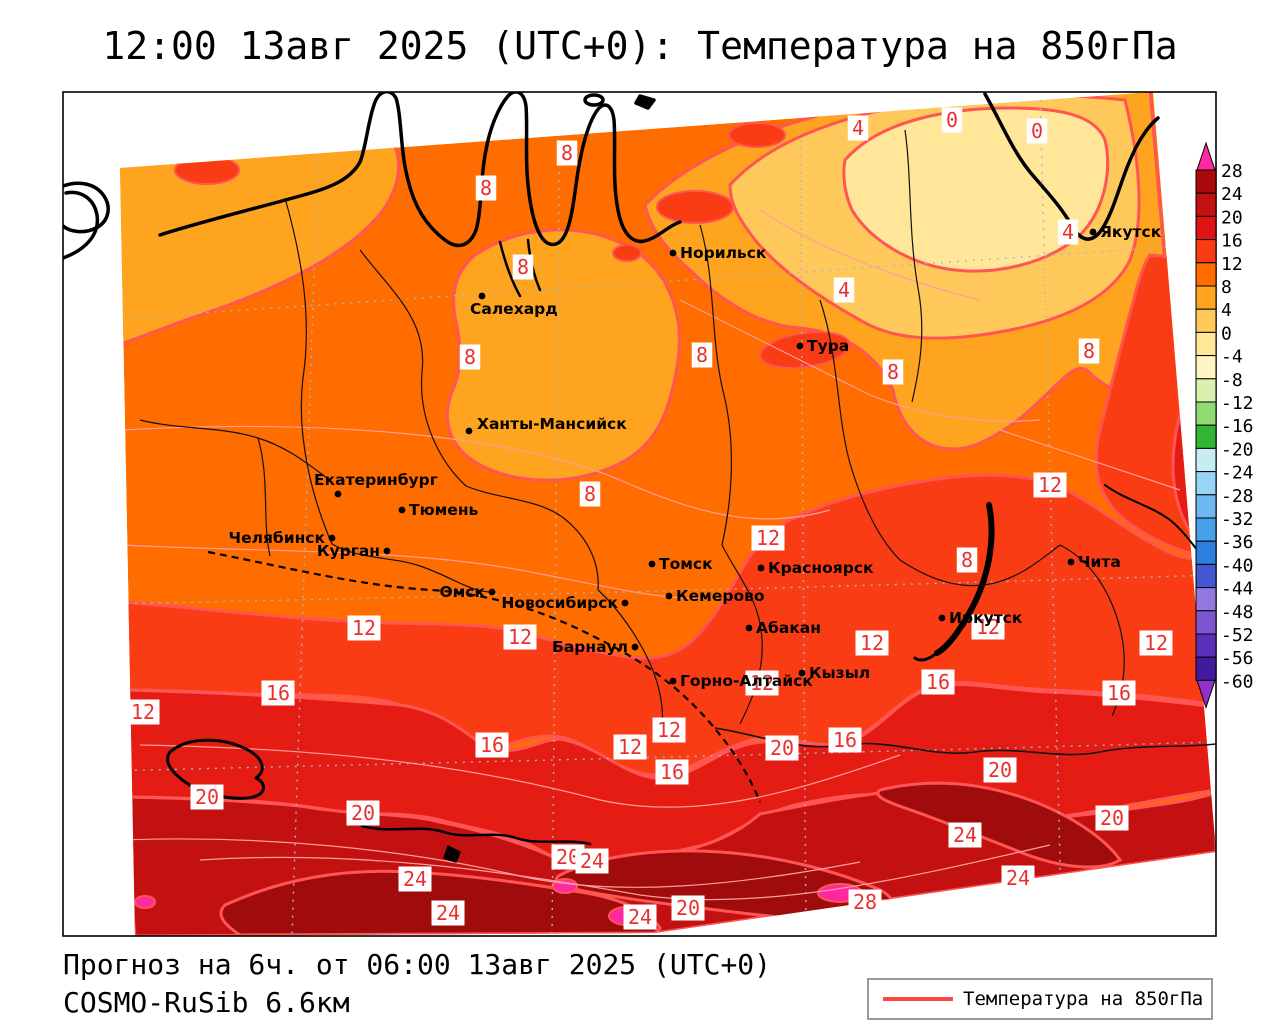  Describe the element at coordinates (444, 510) in the screenshot. I see `city-label: Тюмень` at that location.